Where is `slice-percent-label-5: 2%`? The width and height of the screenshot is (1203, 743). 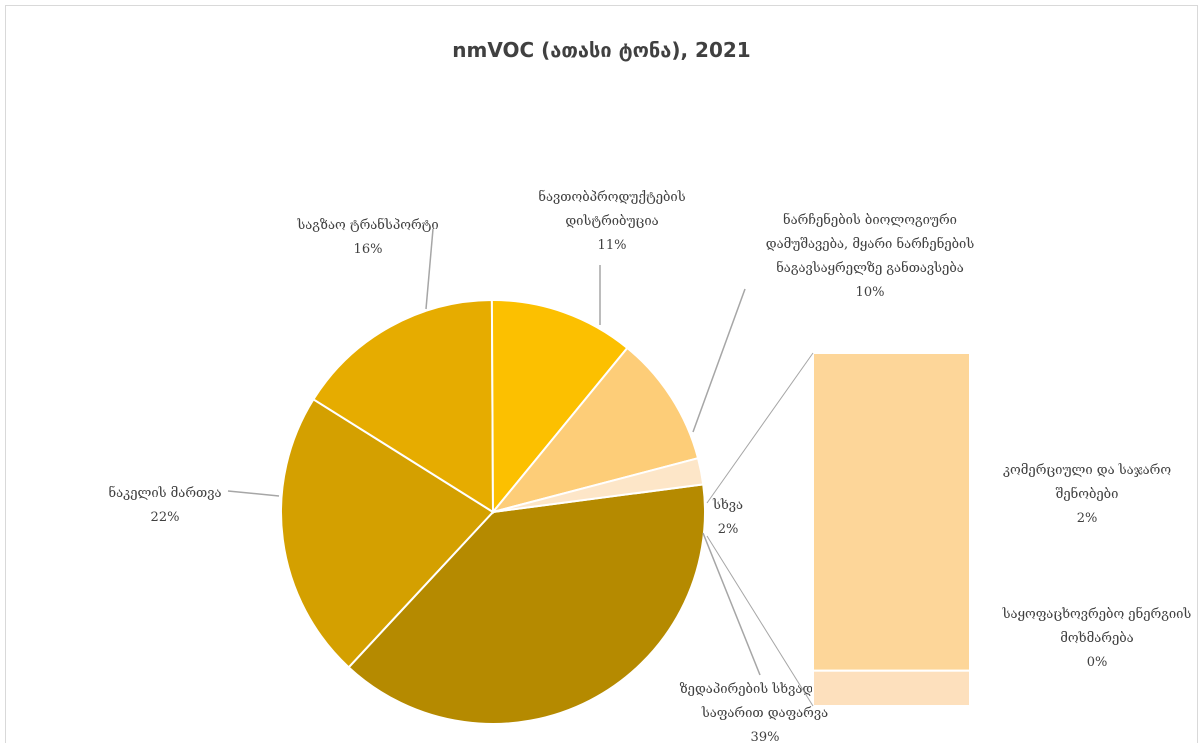
slice-percent-label-5: 2% is located at coordinates (728, 529).